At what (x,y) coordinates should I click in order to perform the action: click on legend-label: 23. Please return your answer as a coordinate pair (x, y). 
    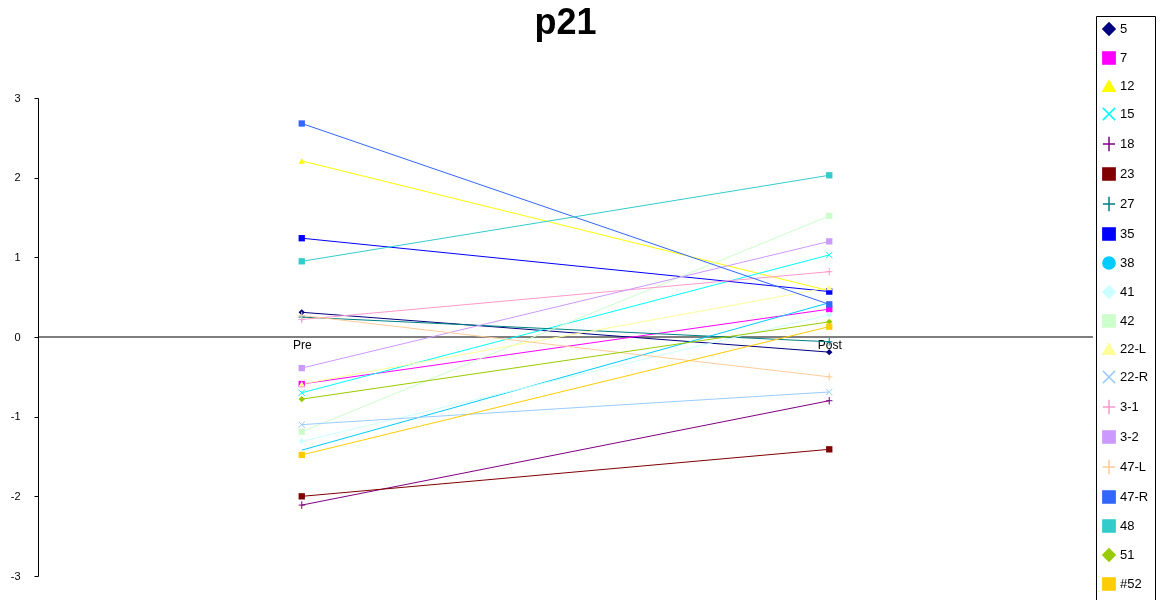
    Looking at the image, I should click on (1127, 173).